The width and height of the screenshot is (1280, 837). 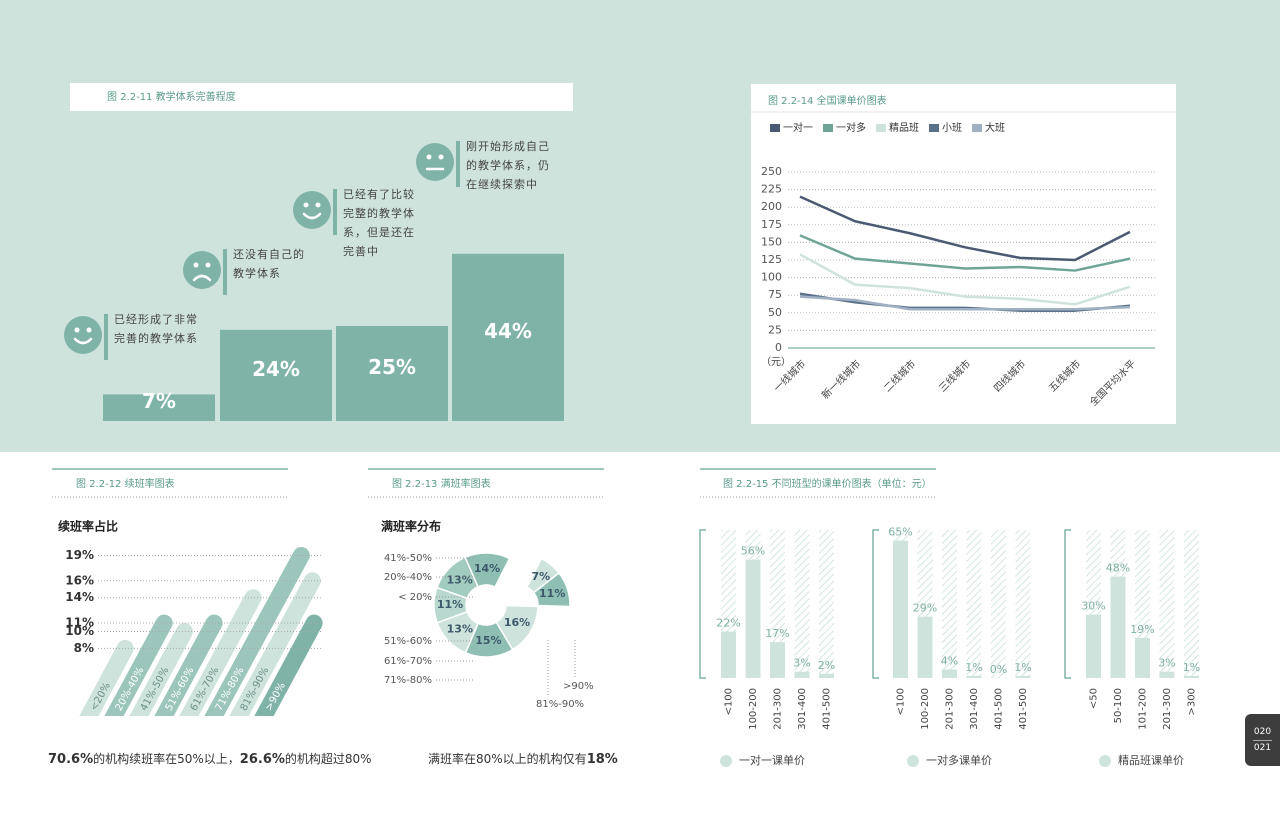 What do you see at coordinates (771, 171) in the screenshot?
I see `y-tick-label: 250` at bounding box center [771, 171].